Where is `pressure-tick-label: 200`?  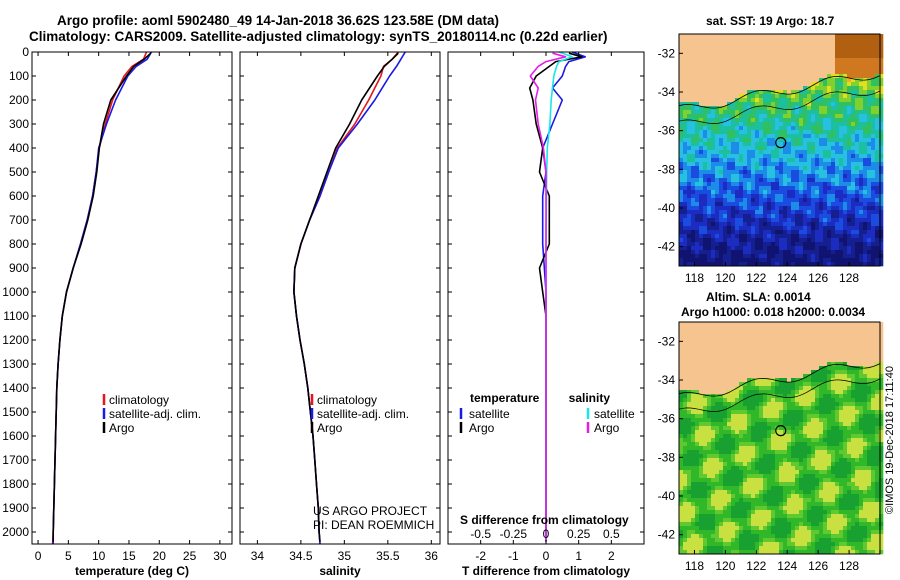
pressure-tick-label: 200 is located at coordinates (19, 100).